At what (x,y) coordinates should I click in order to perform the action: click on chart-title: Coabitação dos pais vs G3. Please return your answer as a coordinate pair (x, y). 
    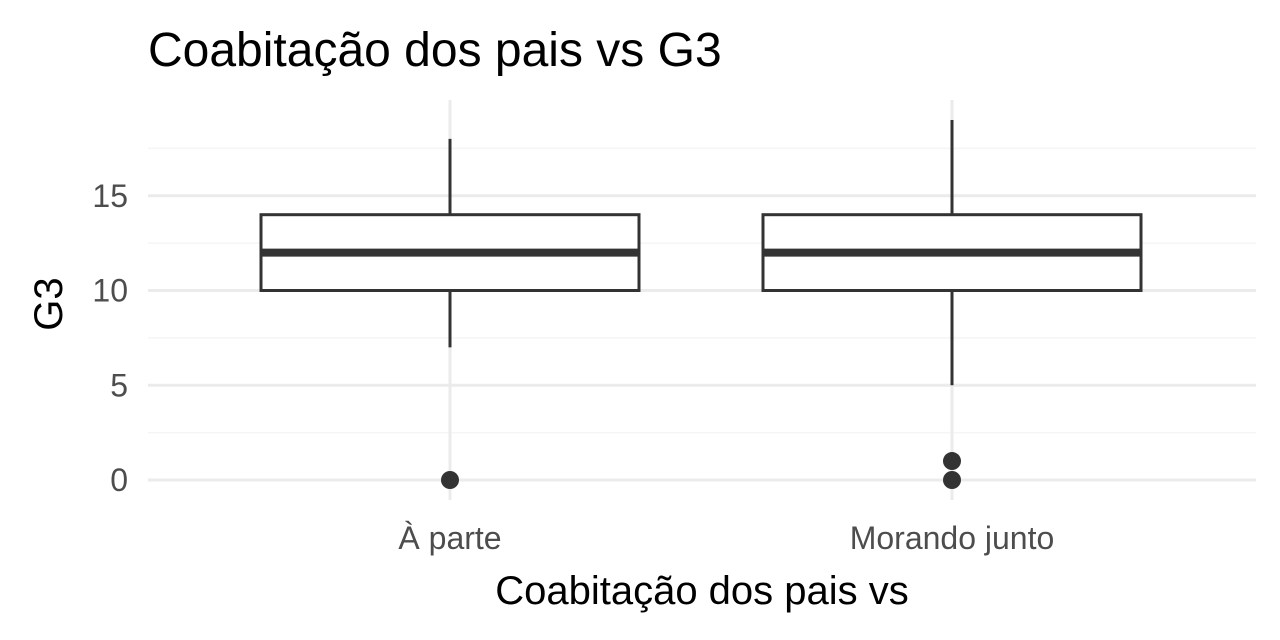
    Looking at the image, I should click on (435, 50).